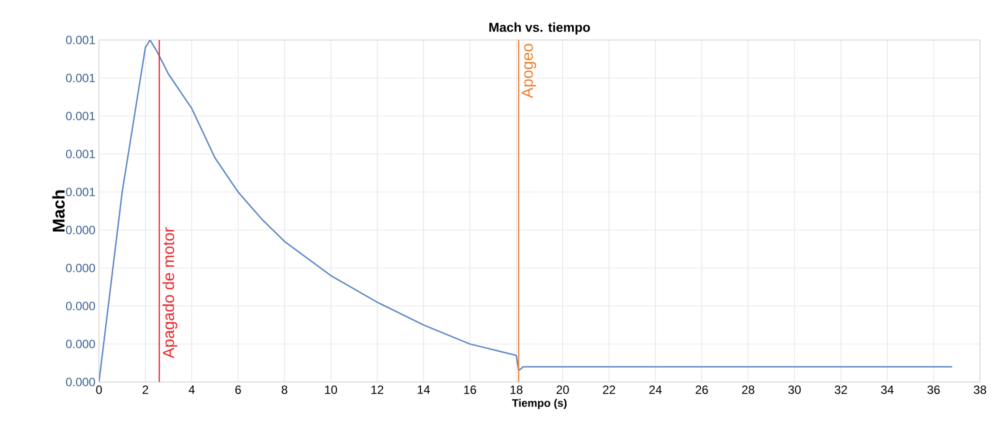 The height and width of the screenshot is (435, 993). I want to click on x-tick-label: 34, so click(887, 390).